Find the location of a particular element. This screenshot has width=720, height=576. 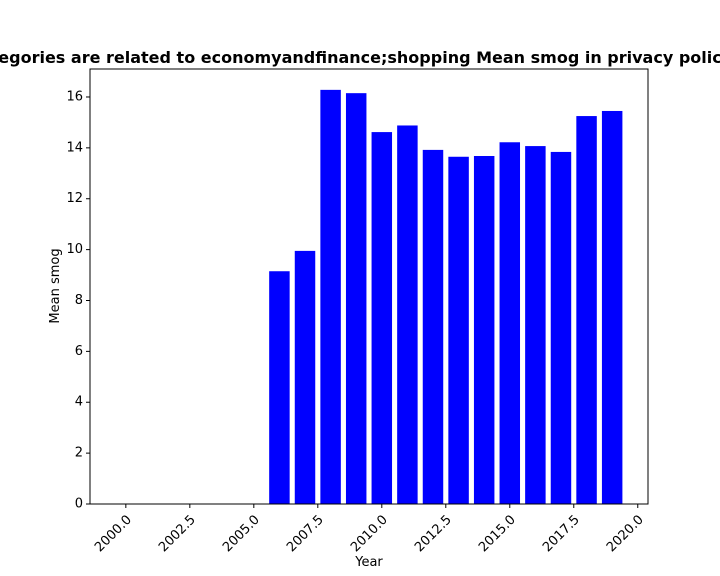

y-tick-label: 10 is located at coordinates (74, 249).